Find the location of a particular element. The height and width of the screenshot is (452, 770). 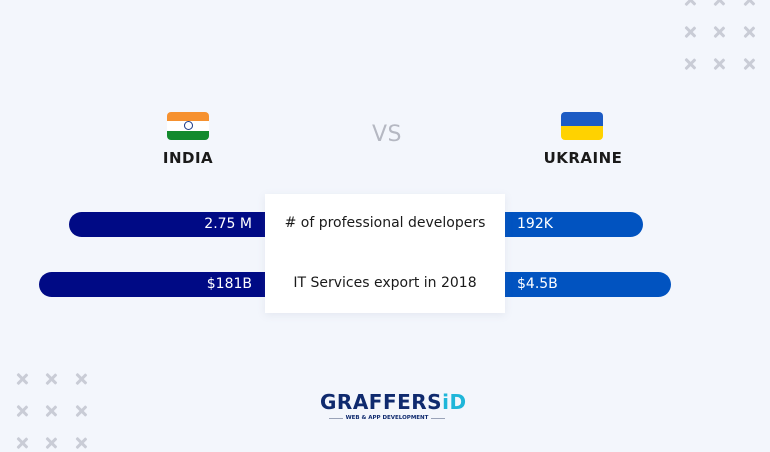

india-bar-developers: 2.75 M is located at coordinates (167, 224).